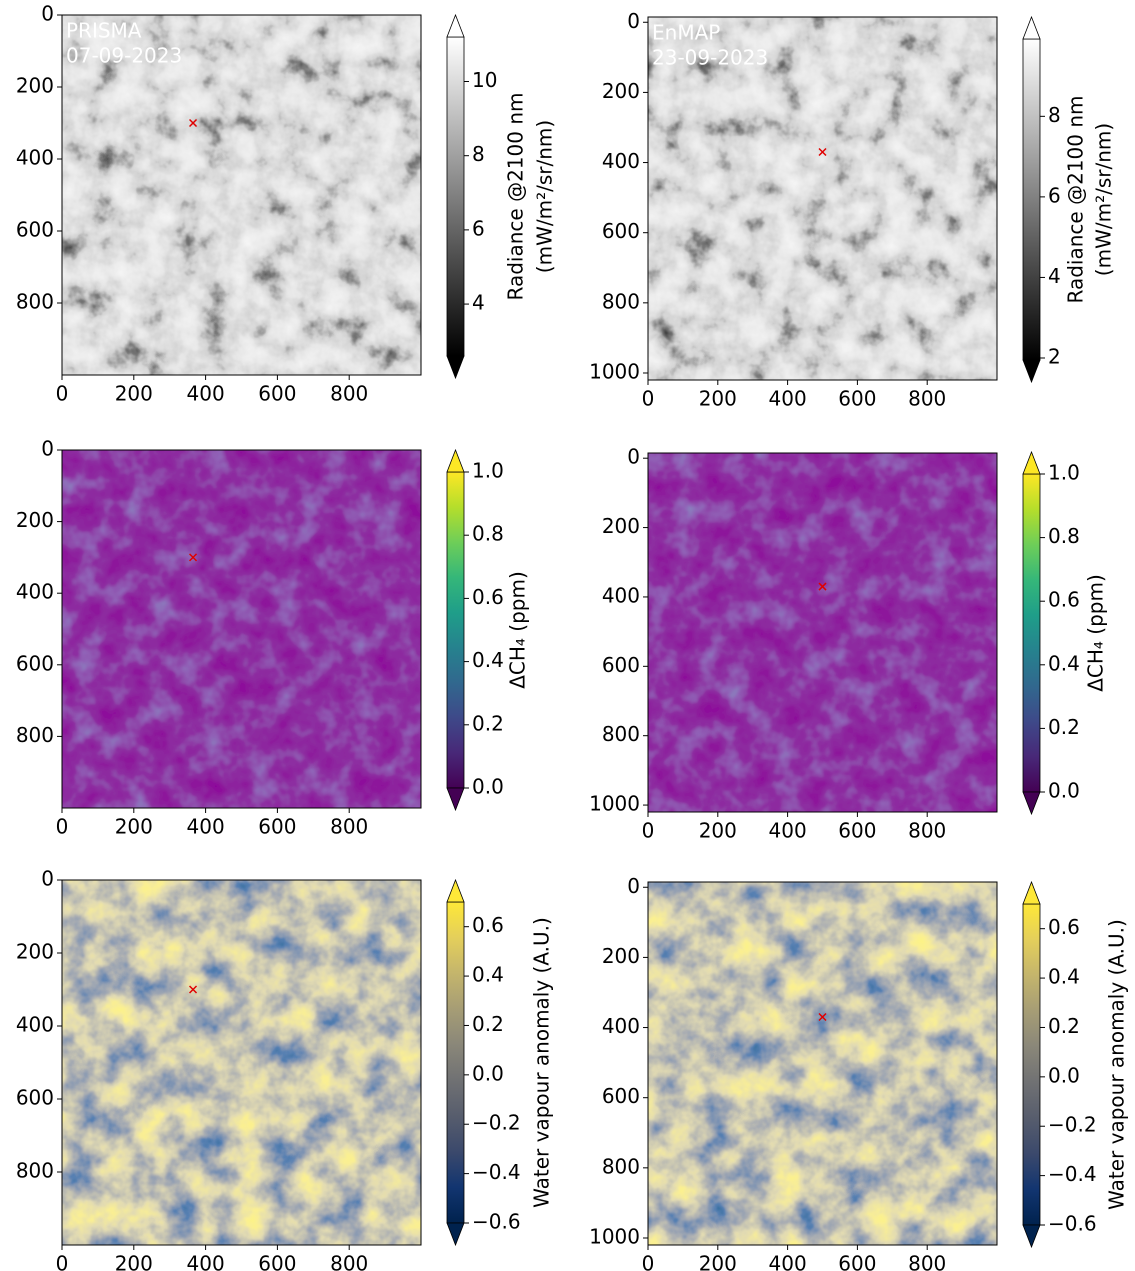 Image resolution: width=1135 pixels, height=1271 pixels. What do you see at coordinates (1072, 1125) in the screenshot?
I see `colorbar-tick-label: −0.2` at bounding box center [1072, 1125].